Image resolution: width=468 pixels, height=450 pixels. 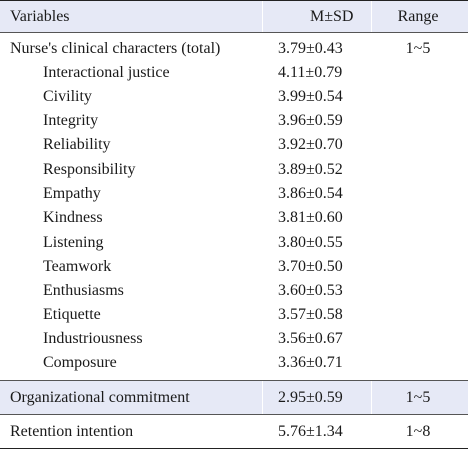 I want to click on table-row: Reliability 3.92±0.70, so click(x=234, y=145).